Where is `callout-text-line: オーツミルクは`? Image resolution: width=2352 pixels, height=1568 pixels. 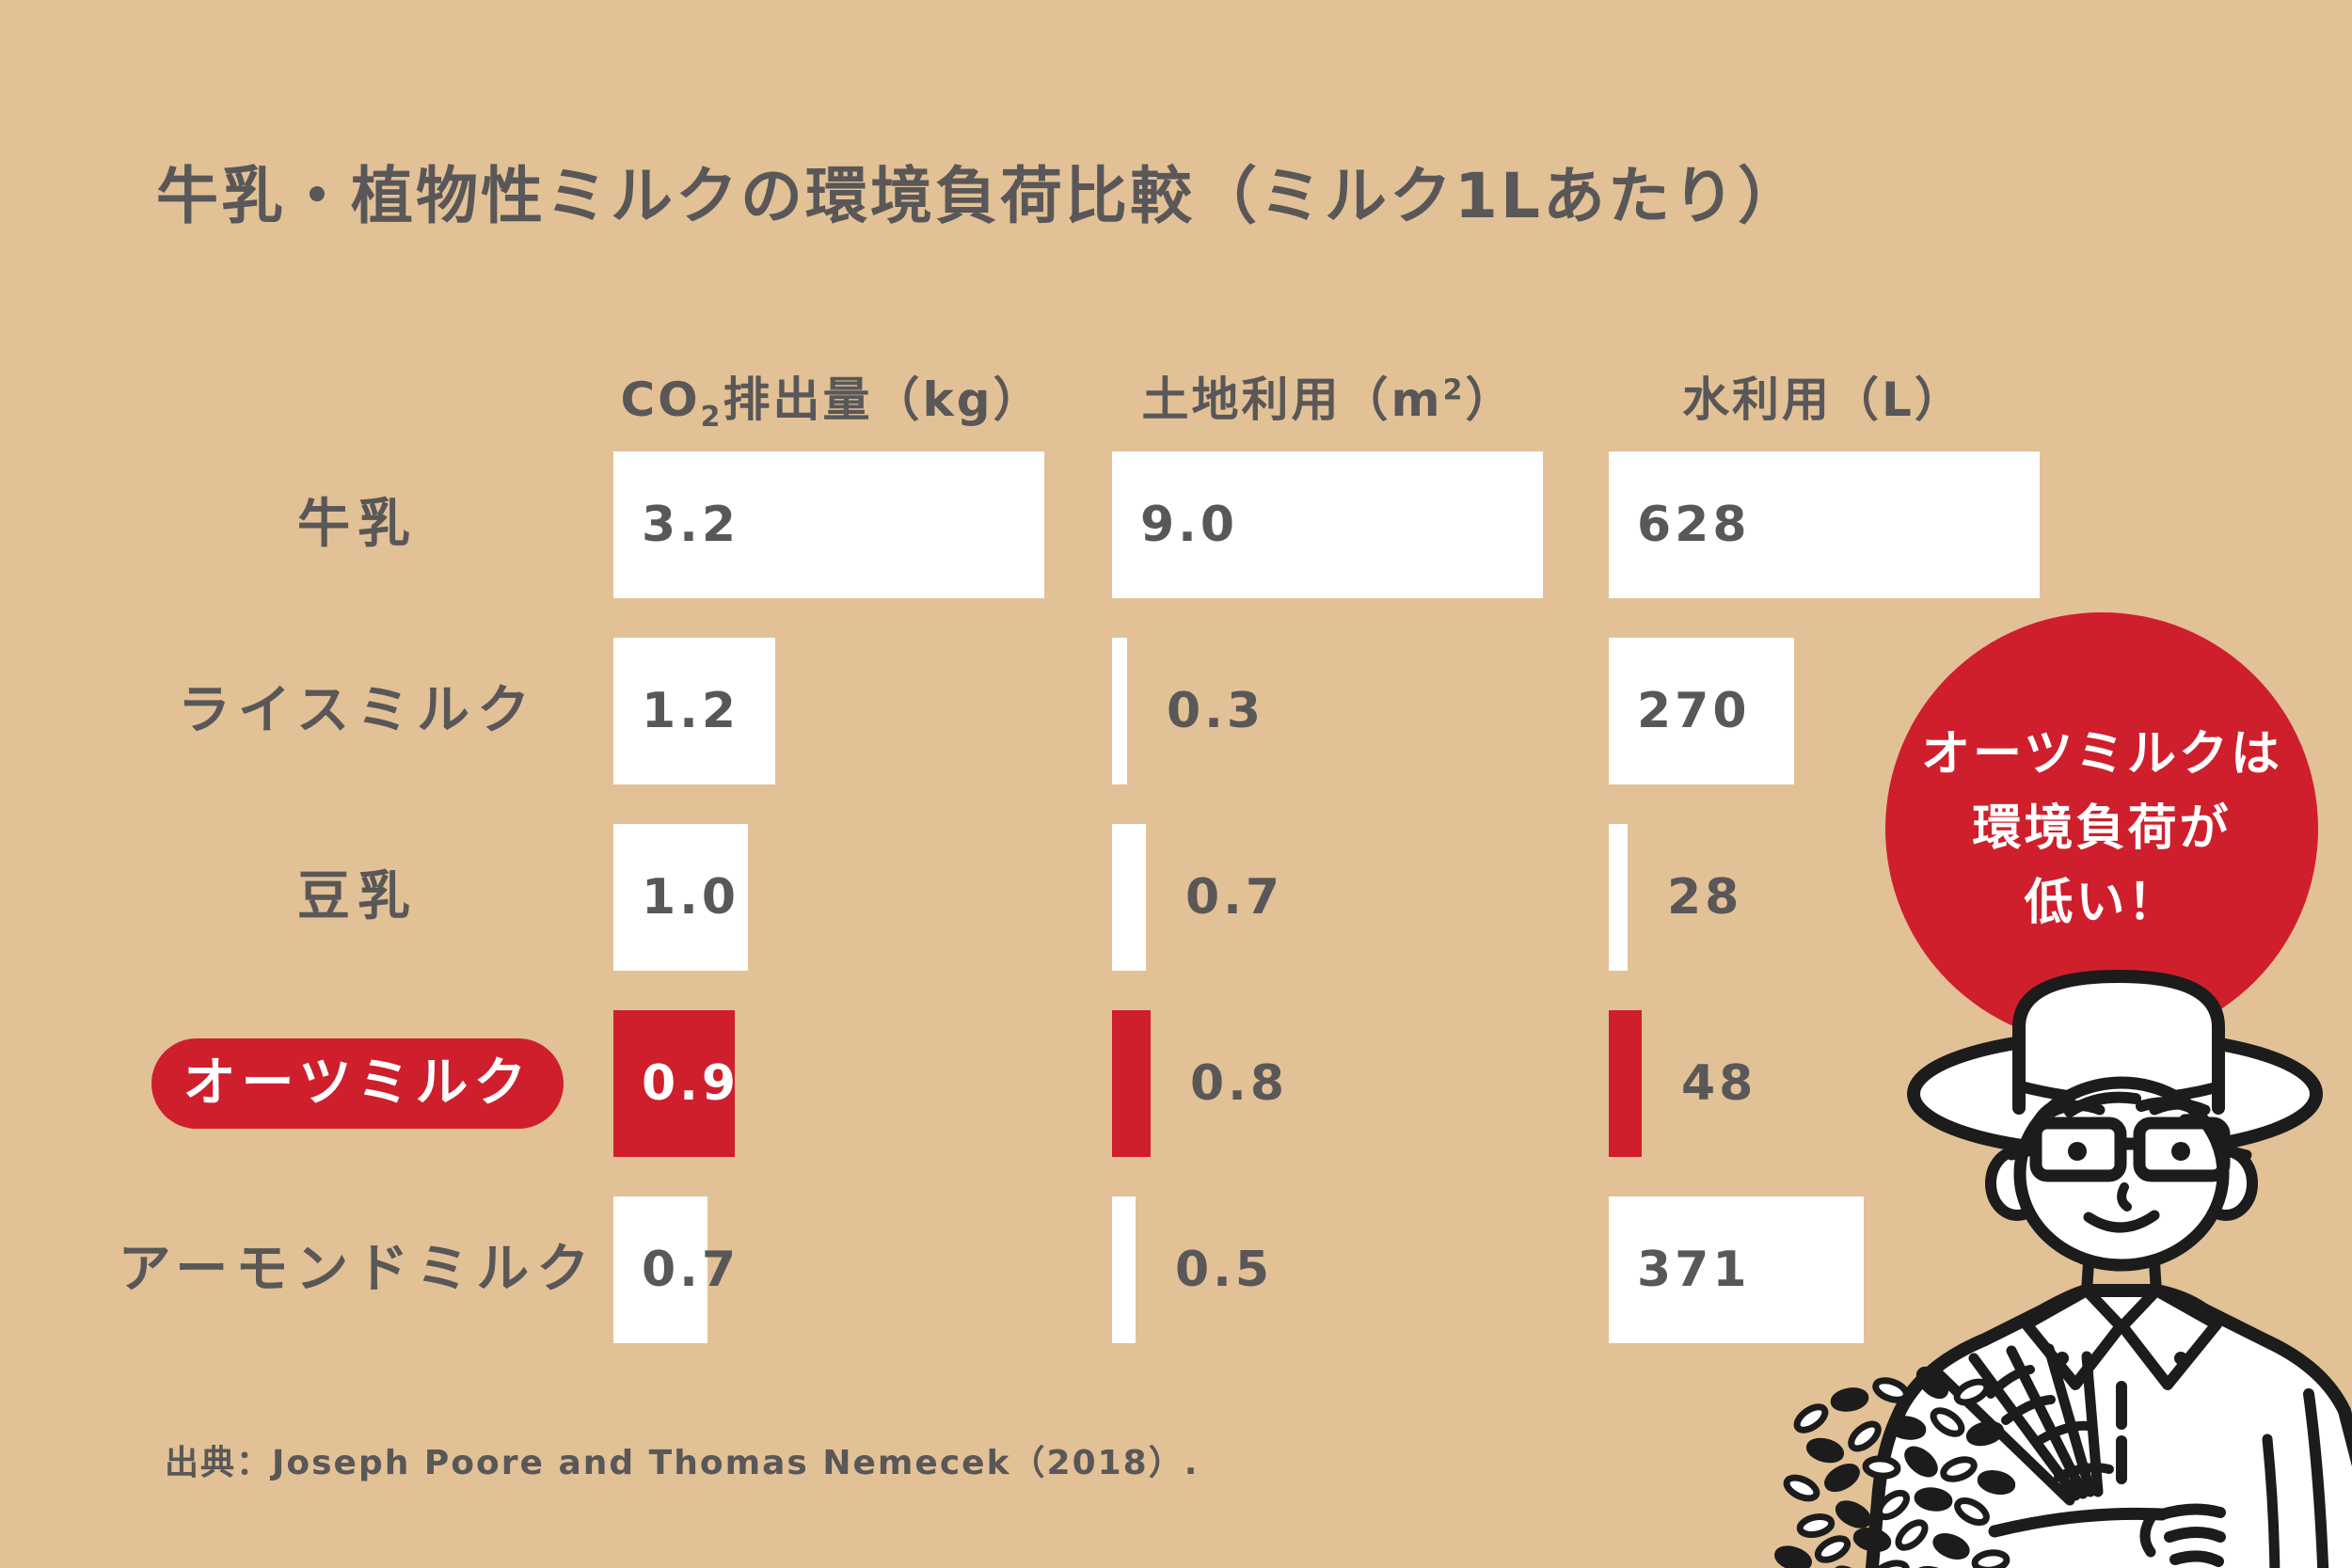
callout-text-line: オーツミルクは is located at coordinates (2101, 754).